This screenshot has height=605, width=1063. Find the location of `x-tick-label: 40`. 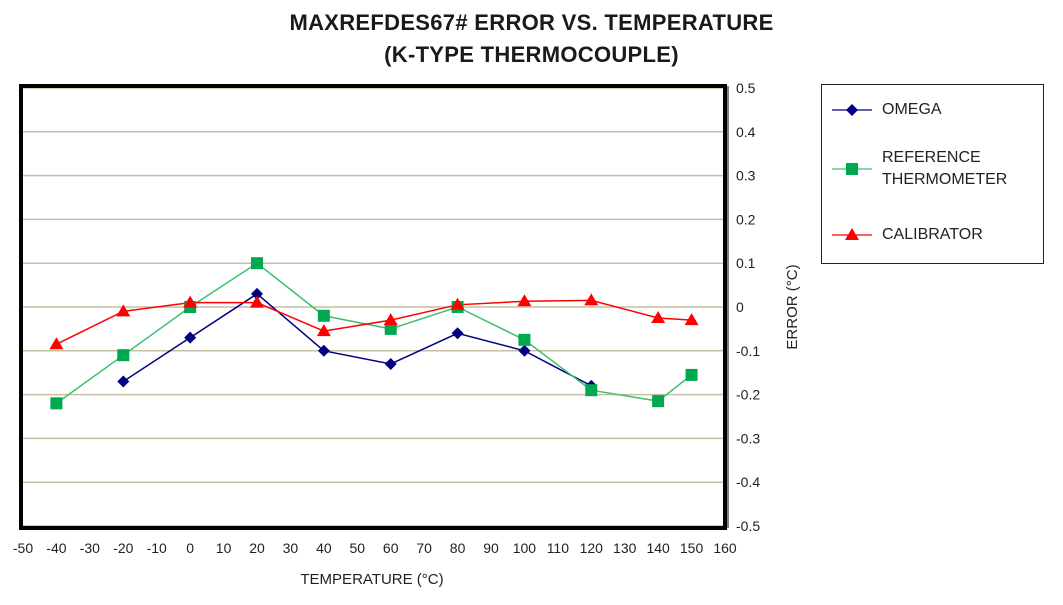

x-tick-label: 40 is located at coordinates (324, 548).